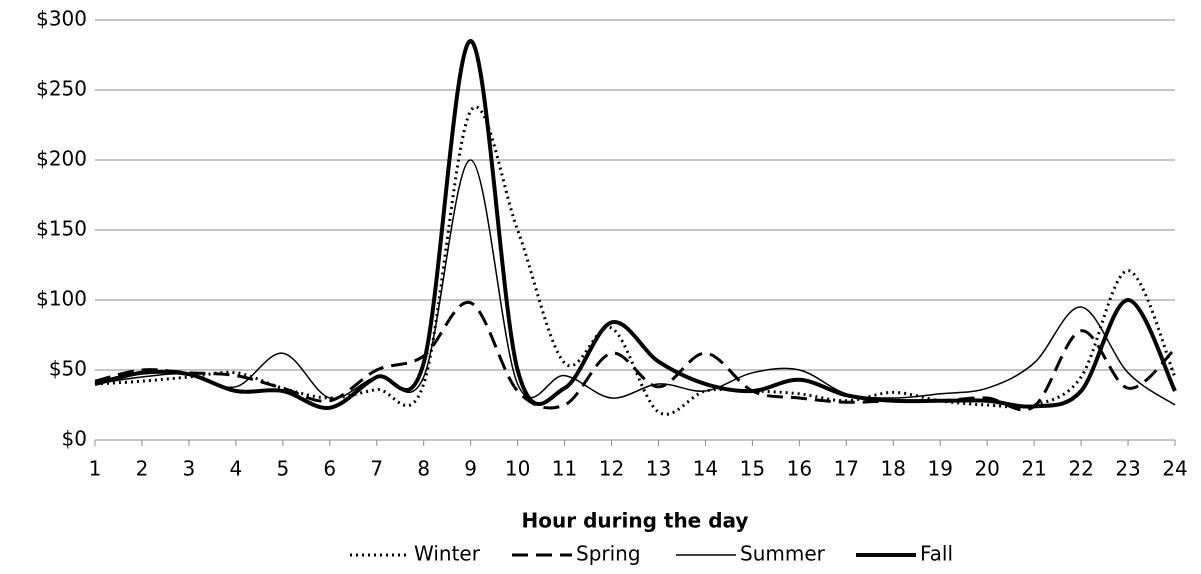 The height and width of the screenshot is (574, 1201). What do you see at coordinates (236, 469) in the screenshot?
I see `x-tick-label: 4` at bounding box center [236, 469].